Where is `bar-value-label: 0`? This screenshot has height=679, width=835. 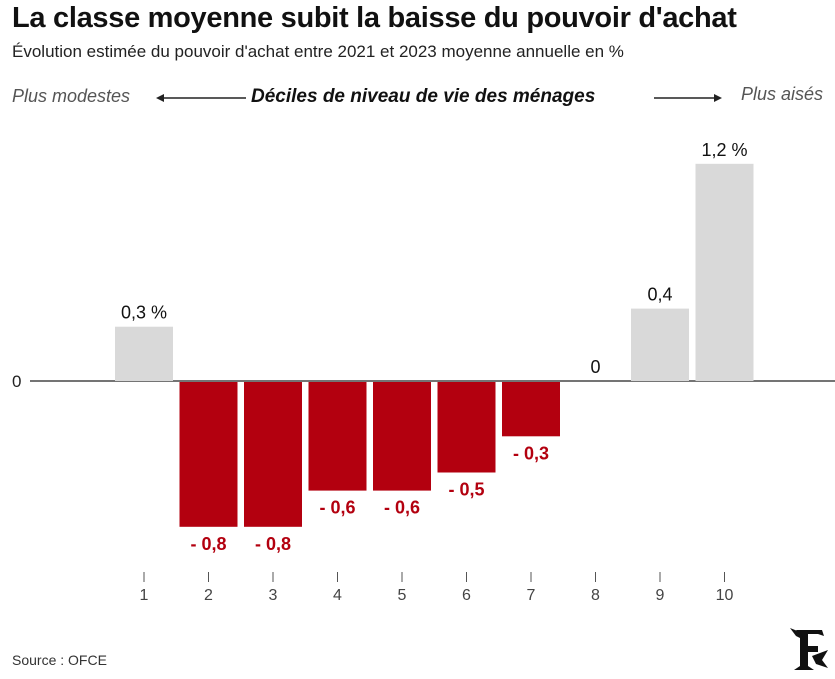 bar-value-label: 0 is located at coordinates (595, 367).